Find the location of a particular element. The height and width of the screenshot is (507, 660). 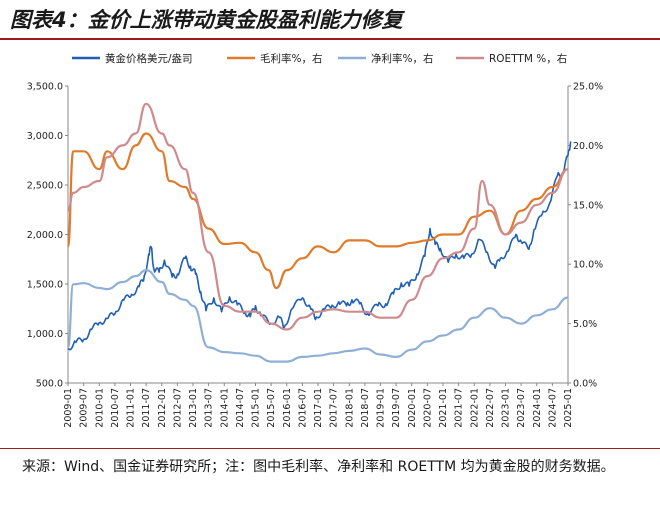

x-tick-label: 2018-07 is located at coordinates (365, 408).